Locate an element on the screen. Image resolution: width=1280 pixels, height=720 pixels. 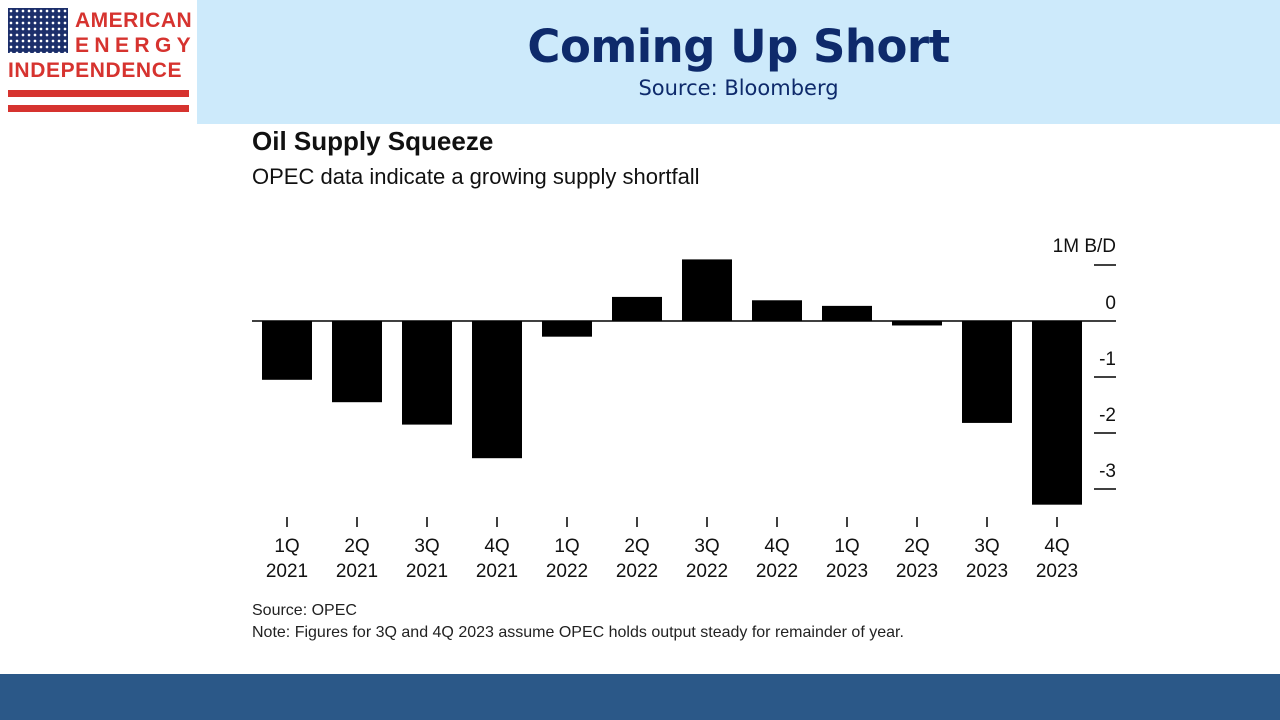
us-flag-icon is located at coordinates (38, 30).